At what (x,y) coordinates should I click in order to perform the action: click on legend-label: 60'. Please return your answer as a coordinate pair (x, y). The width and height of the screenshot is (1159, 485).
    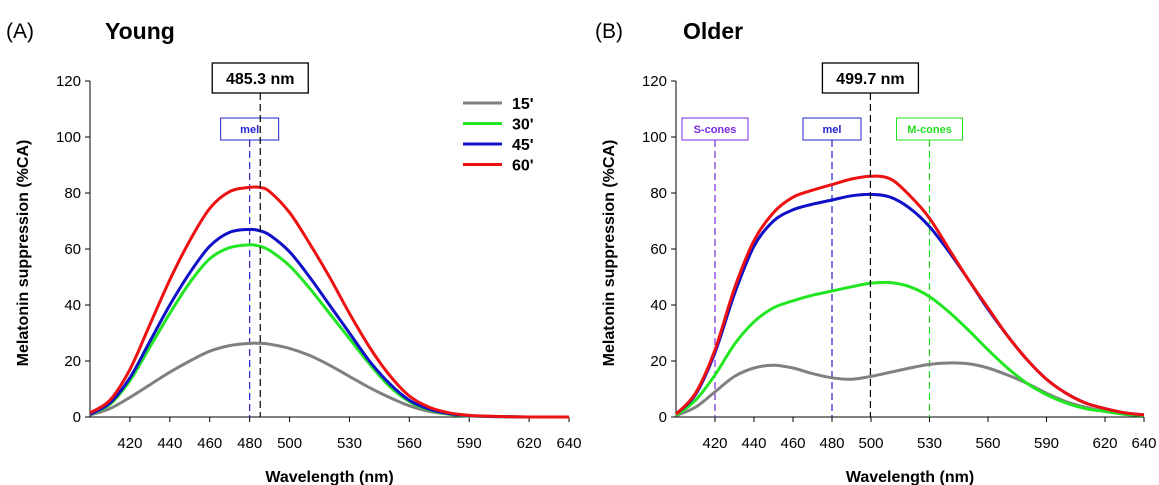
    Looking at the image, I should click on (523, 166).